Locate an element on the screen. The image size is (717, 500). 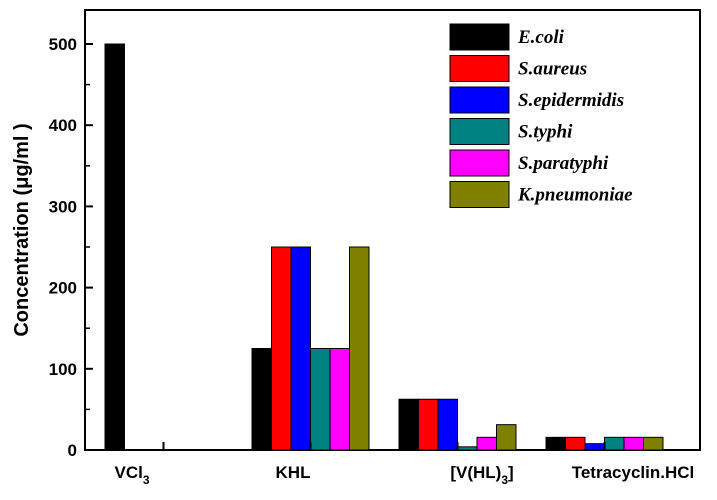
legend-label: S.epidermidis is located at coordinates (571, 100).